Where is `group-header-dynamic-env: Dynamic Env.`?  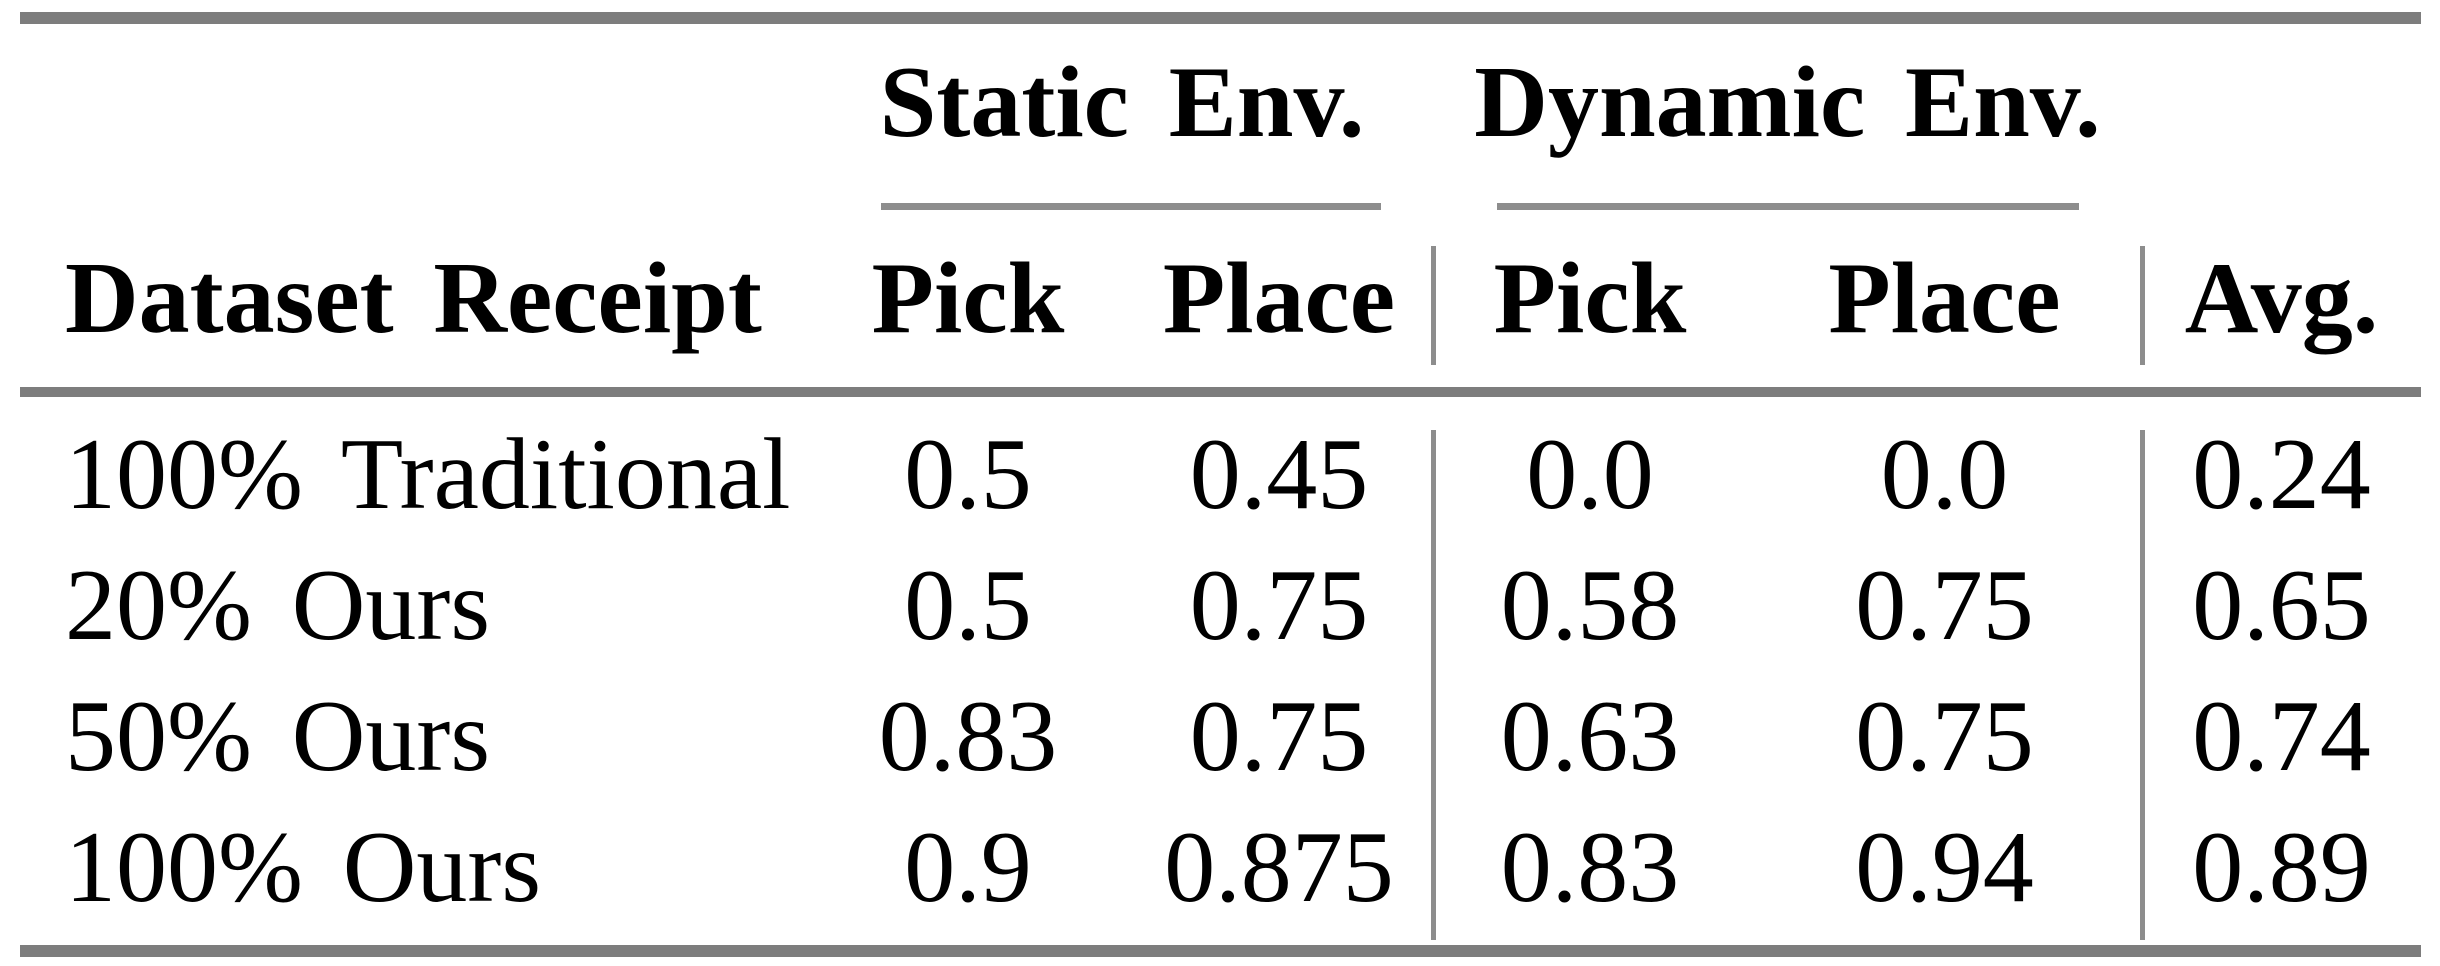 group-header-dynamic-env: Dynamic Env. is located at coordinates (1787, 117).